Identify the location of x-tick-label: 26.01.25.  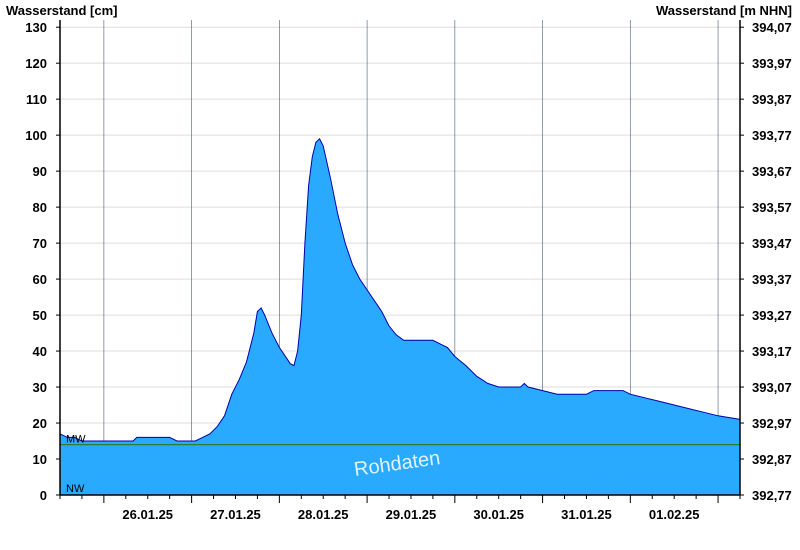
(147, 514).